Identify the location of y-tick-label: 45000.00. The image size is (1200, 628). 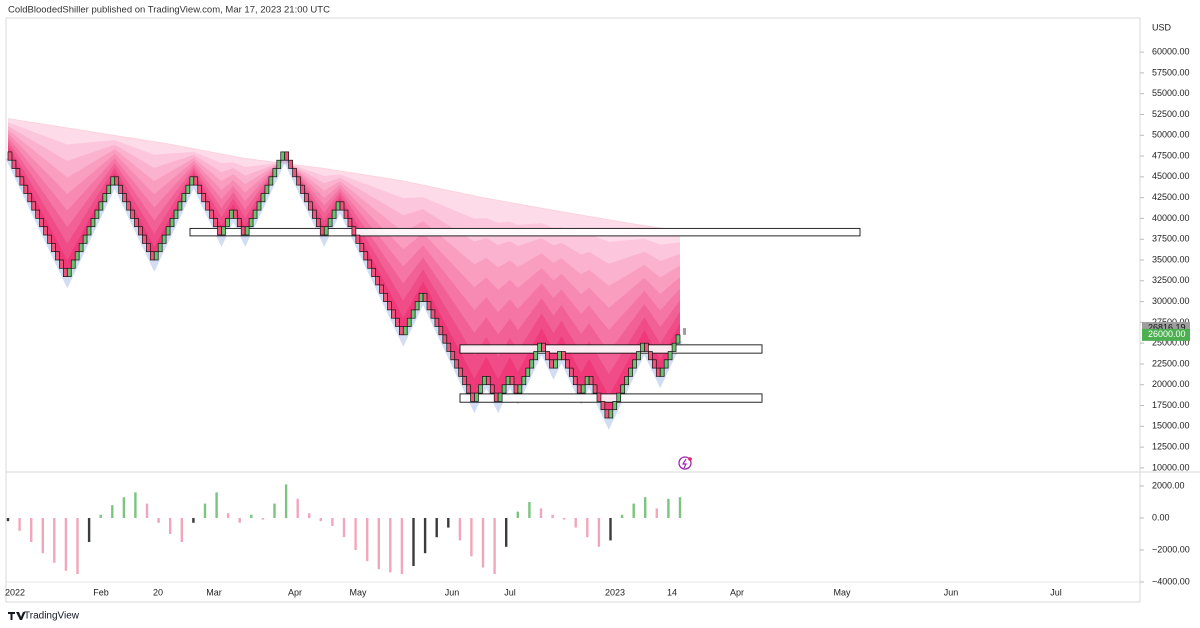
(1171, 176).